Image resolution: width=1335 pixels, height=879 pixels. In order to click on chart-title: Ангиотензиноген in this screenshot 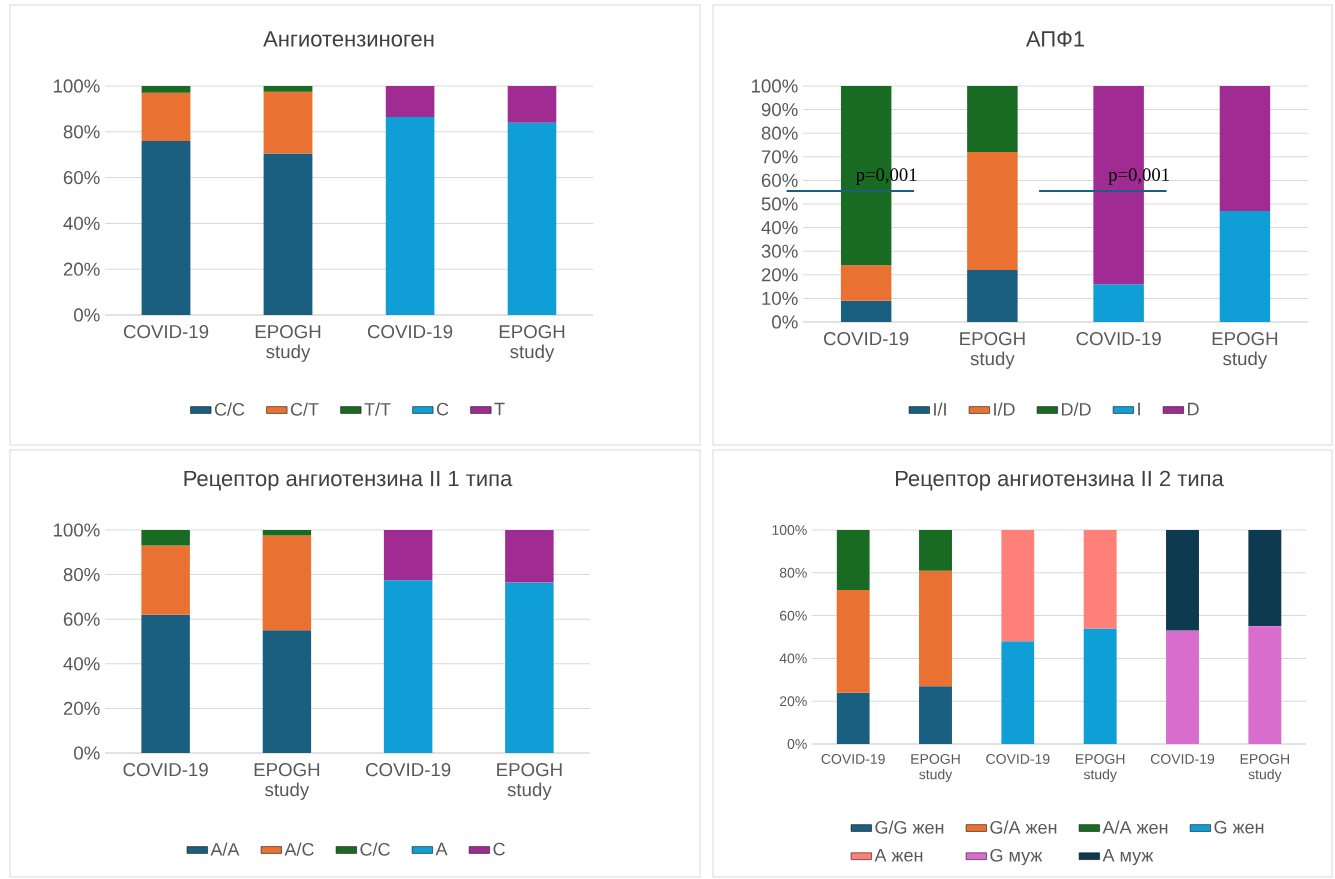, I will do `click(348, 39)`.